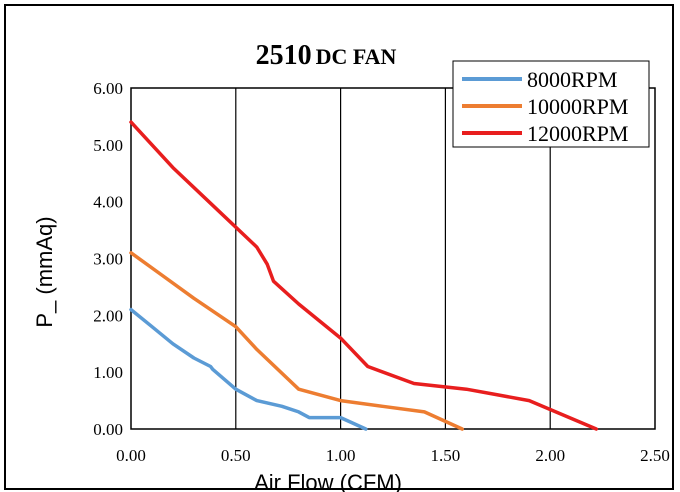 Image resolution: width=680 pixels, height=492 pixels. Describe the element at coordinates (236, 455) in the screenshot. I see `x-tick-label: 0.50` at that location.